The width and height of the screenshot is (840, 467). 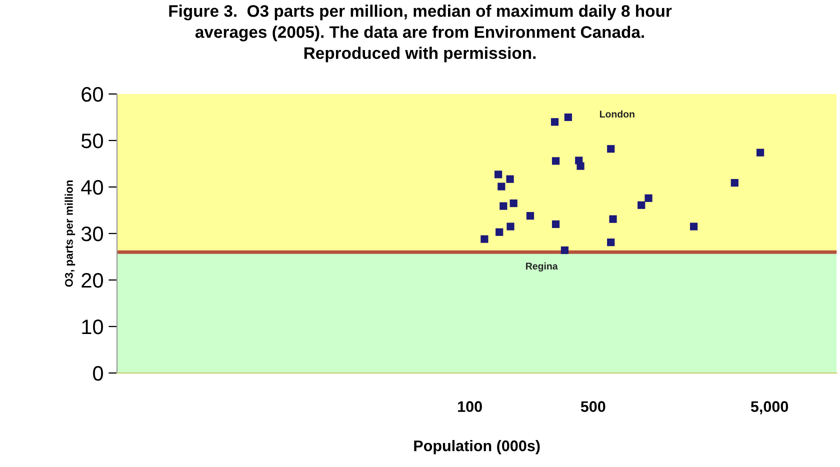 What do you see at coordinates (92, 234) in the screenshot?
I see `y-tick-label: 30` at bounding box center [92, 234].